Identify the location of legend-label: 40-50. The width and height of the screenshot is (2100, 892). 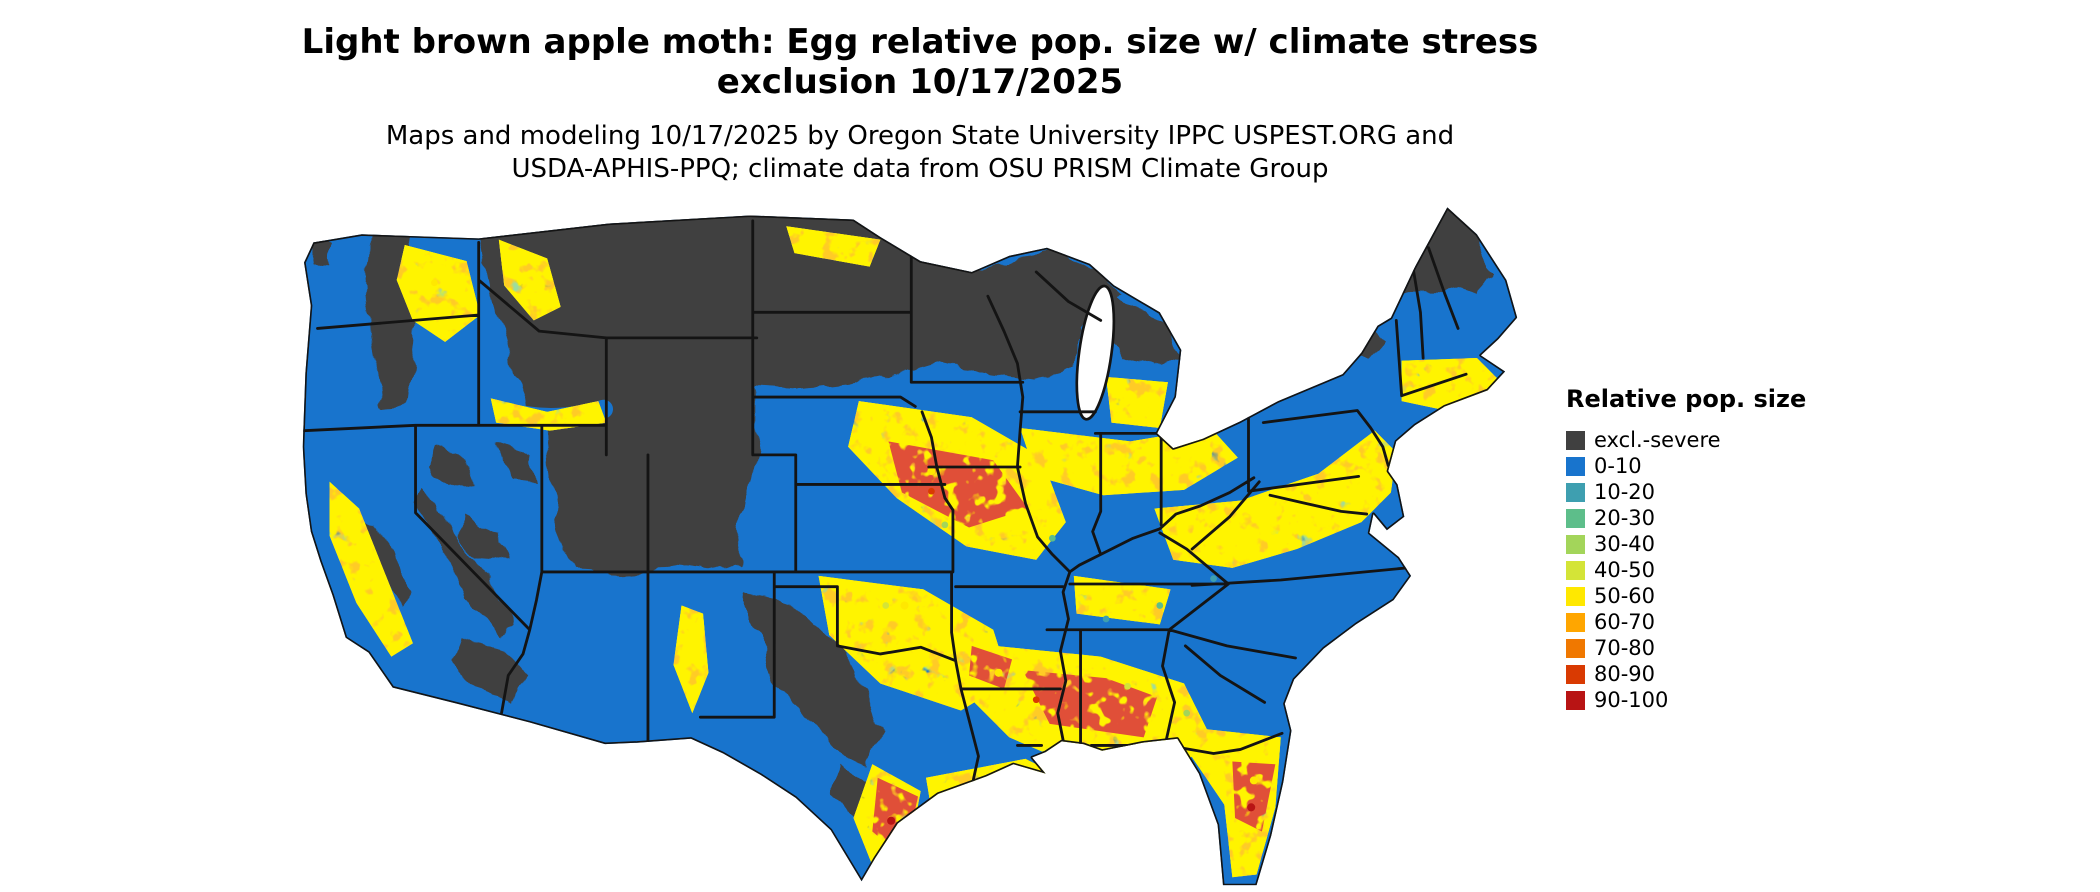
(1625, 570).